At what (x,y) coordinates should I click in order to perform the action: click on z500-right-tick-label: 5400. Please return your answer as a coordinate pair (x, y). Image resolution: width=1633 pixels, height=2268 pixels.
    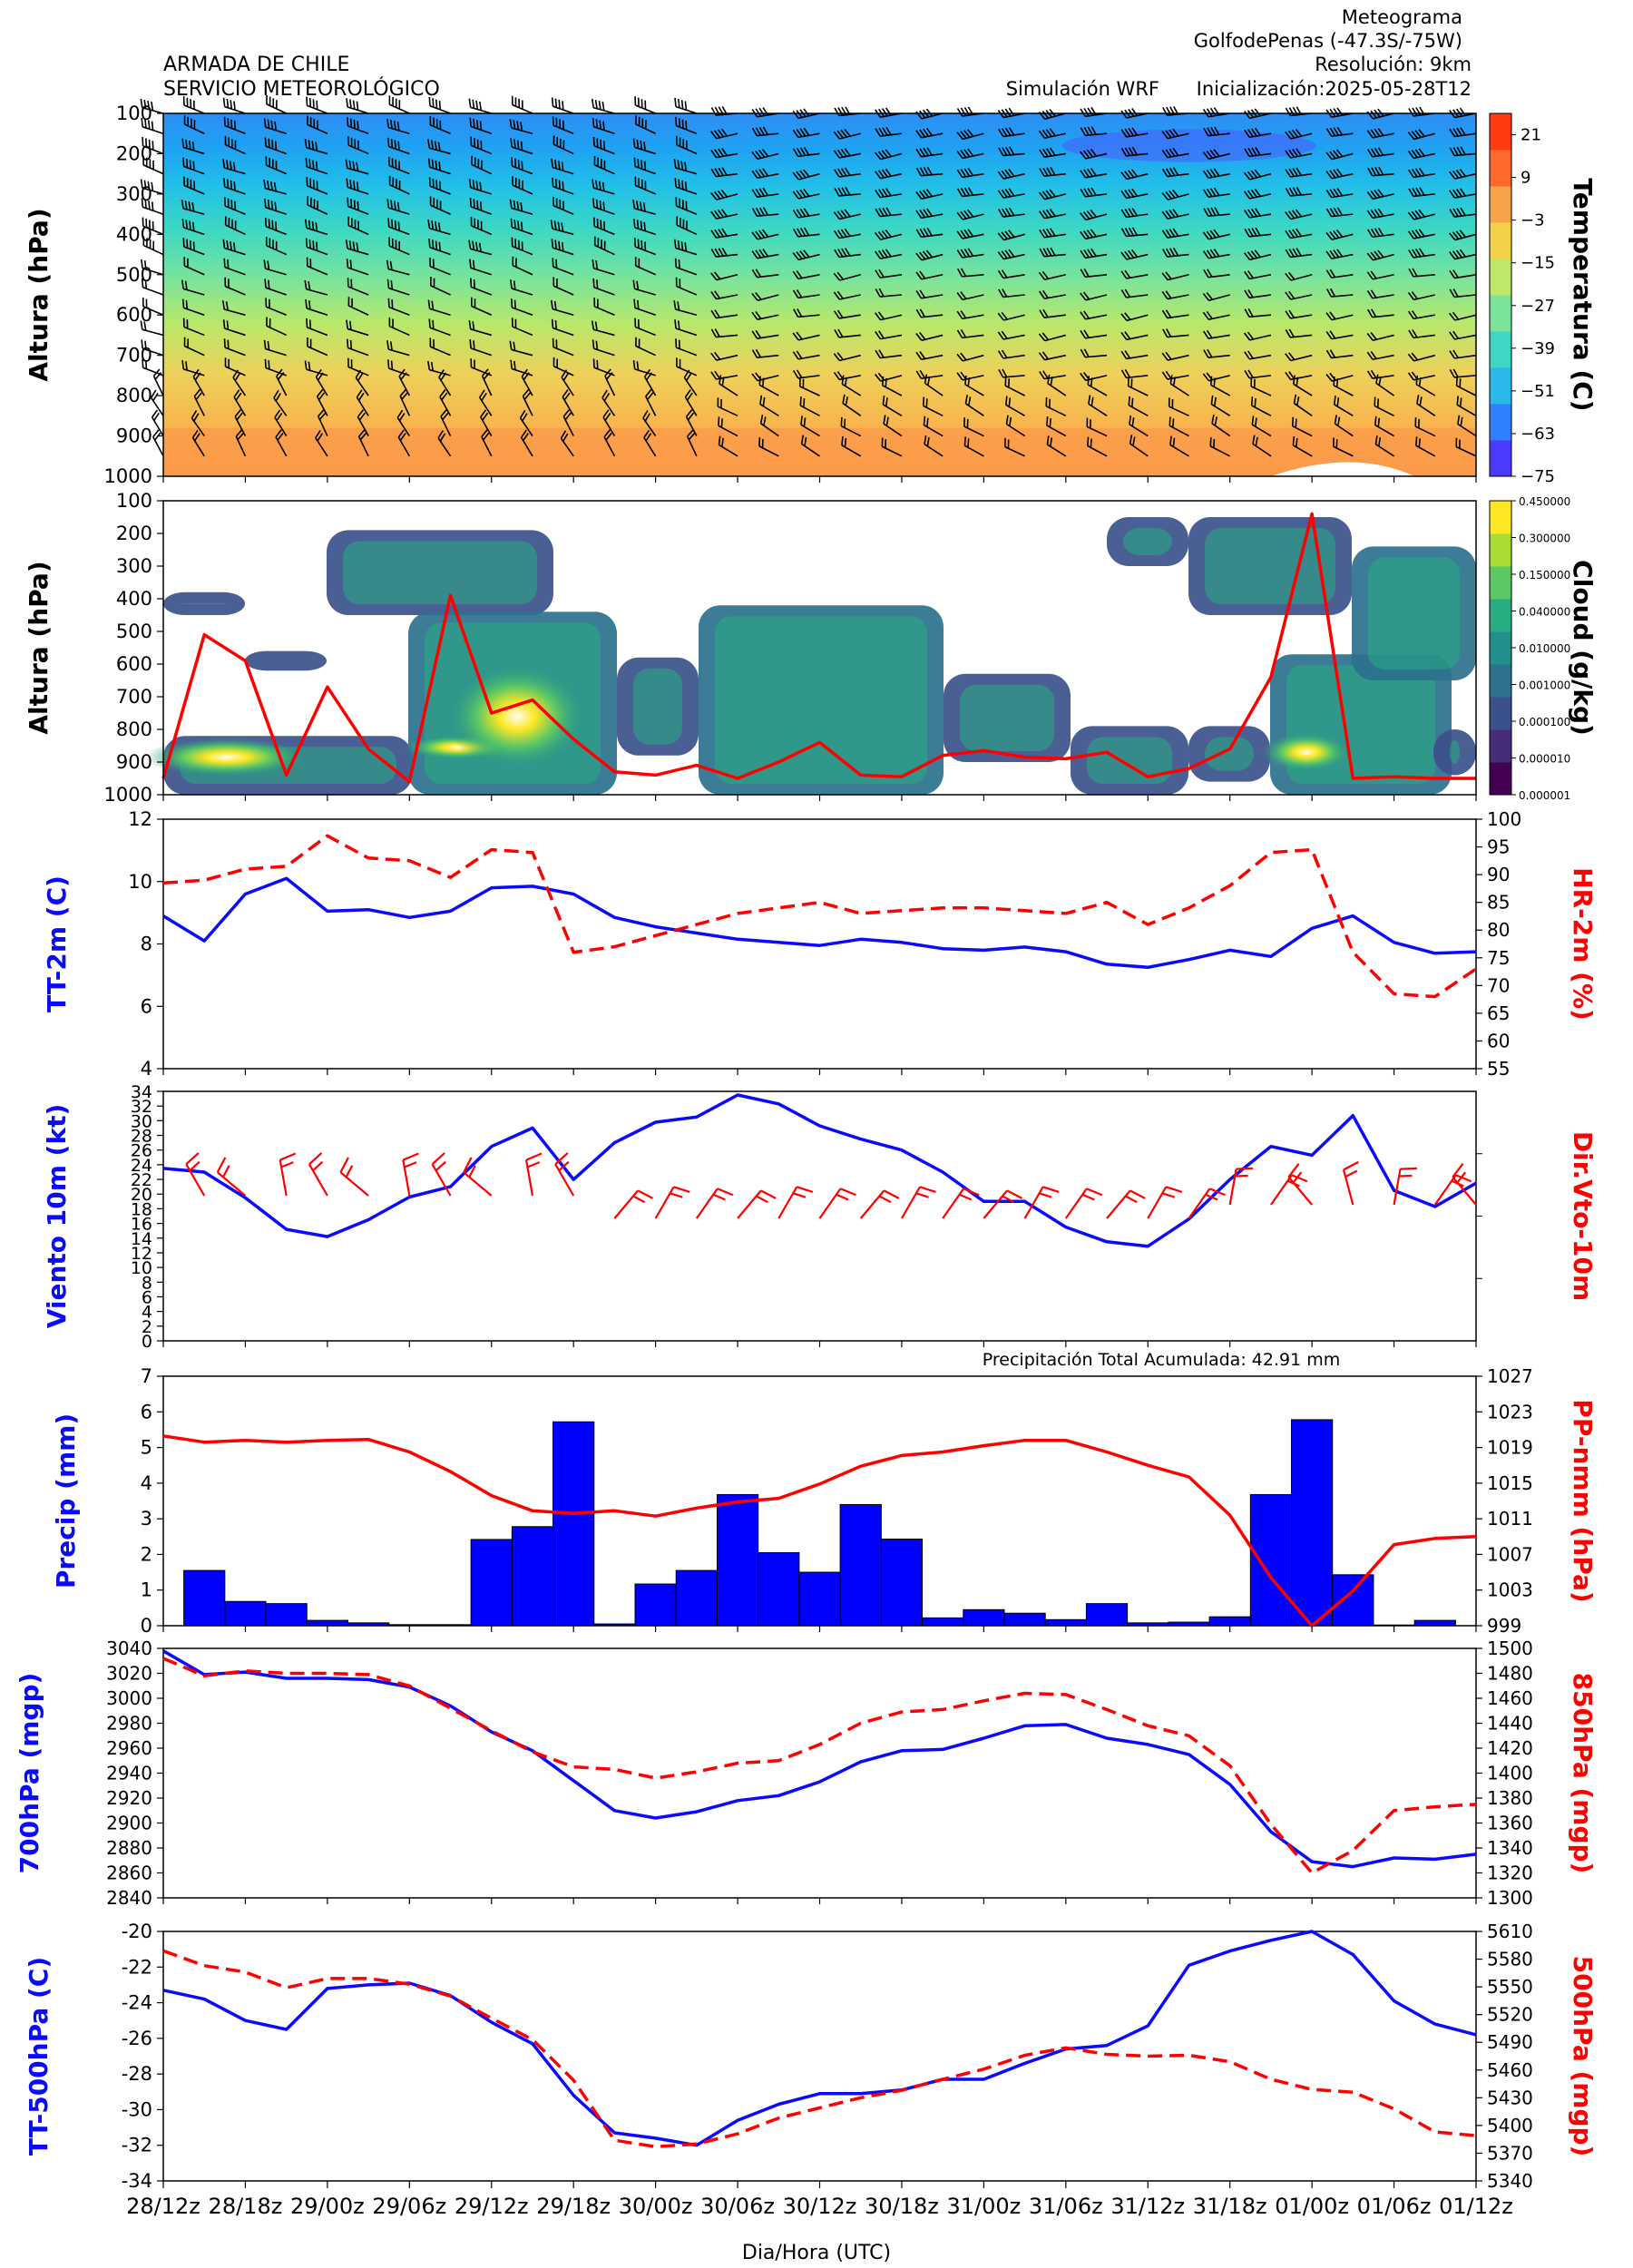
    Looking at the image, I should click on (1510, 2125).